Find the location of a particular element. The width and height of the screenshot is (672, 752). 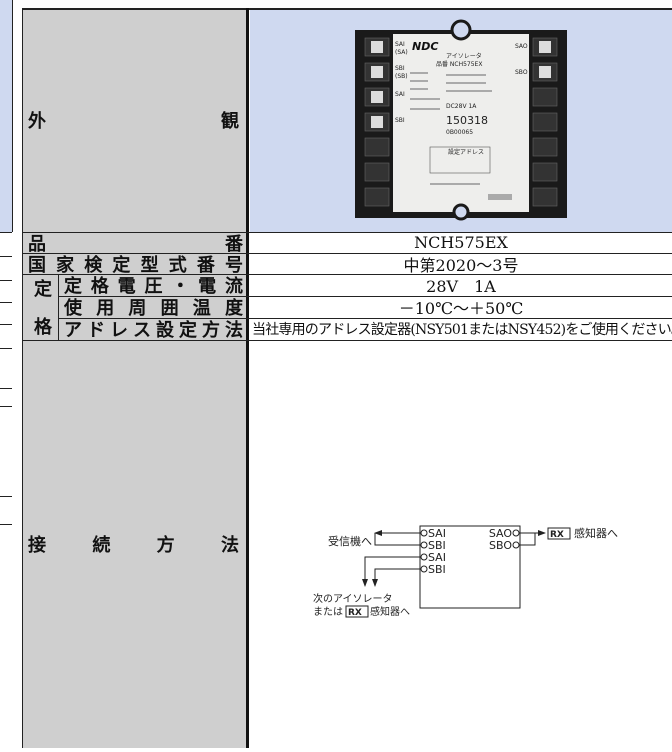

device-text: 設定アドレス is located at coordinates (466, 152).